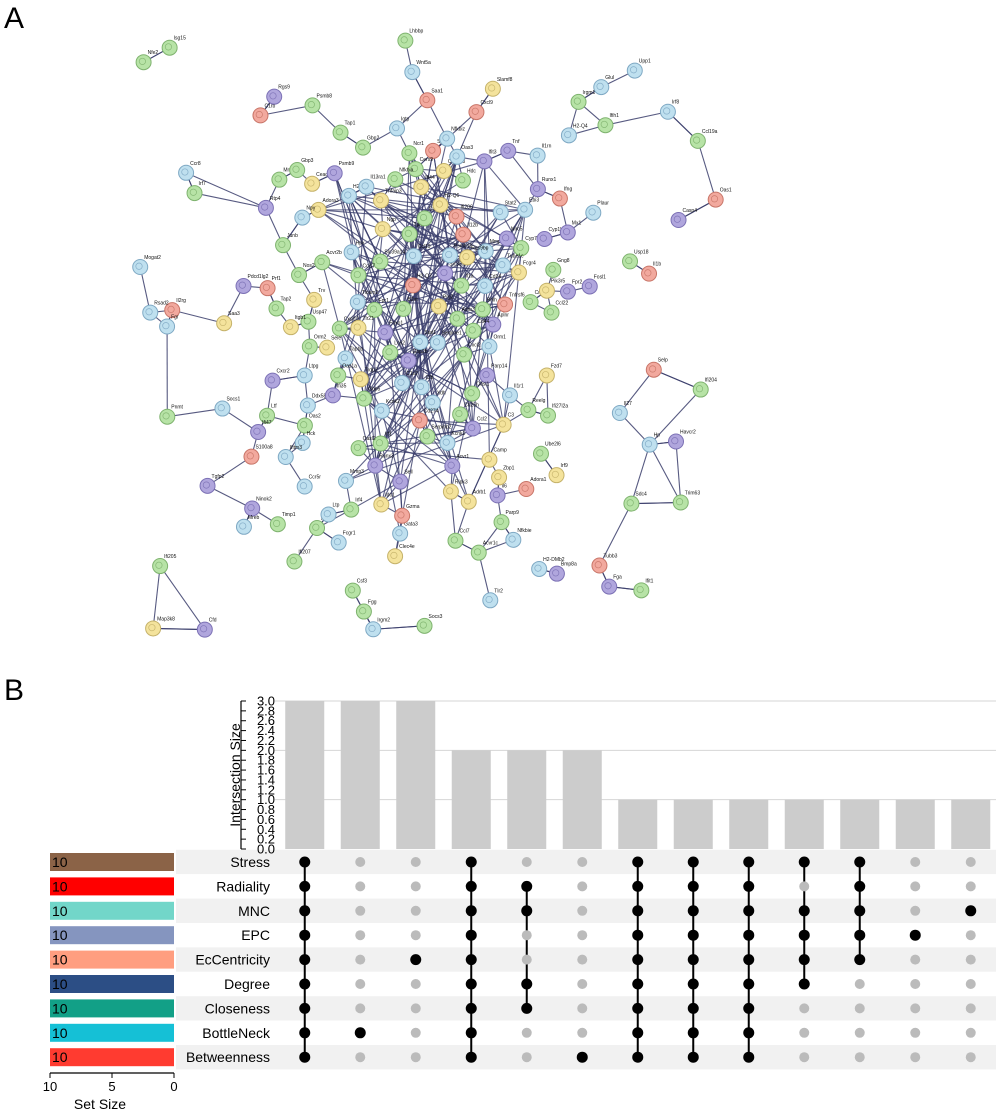  Describe the element at coordinates (425, 418) in the screenshot. I see `network-node: Cd274` at that location.